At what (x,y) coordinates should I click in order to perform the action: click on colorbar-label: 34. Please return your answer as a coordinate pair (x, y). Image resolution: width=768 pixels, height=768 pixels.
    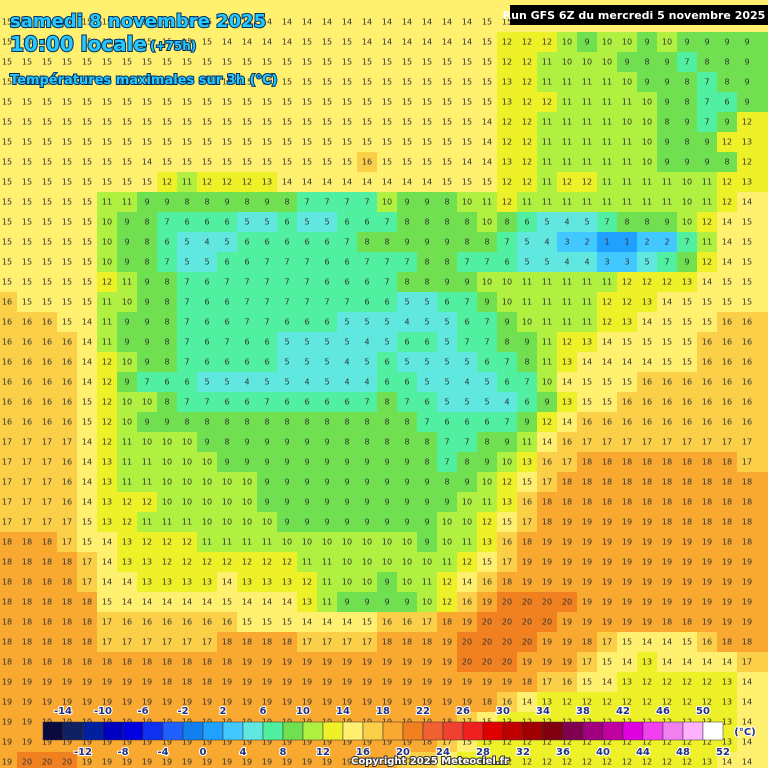
    Looking at the image, I should click on (543, 711).